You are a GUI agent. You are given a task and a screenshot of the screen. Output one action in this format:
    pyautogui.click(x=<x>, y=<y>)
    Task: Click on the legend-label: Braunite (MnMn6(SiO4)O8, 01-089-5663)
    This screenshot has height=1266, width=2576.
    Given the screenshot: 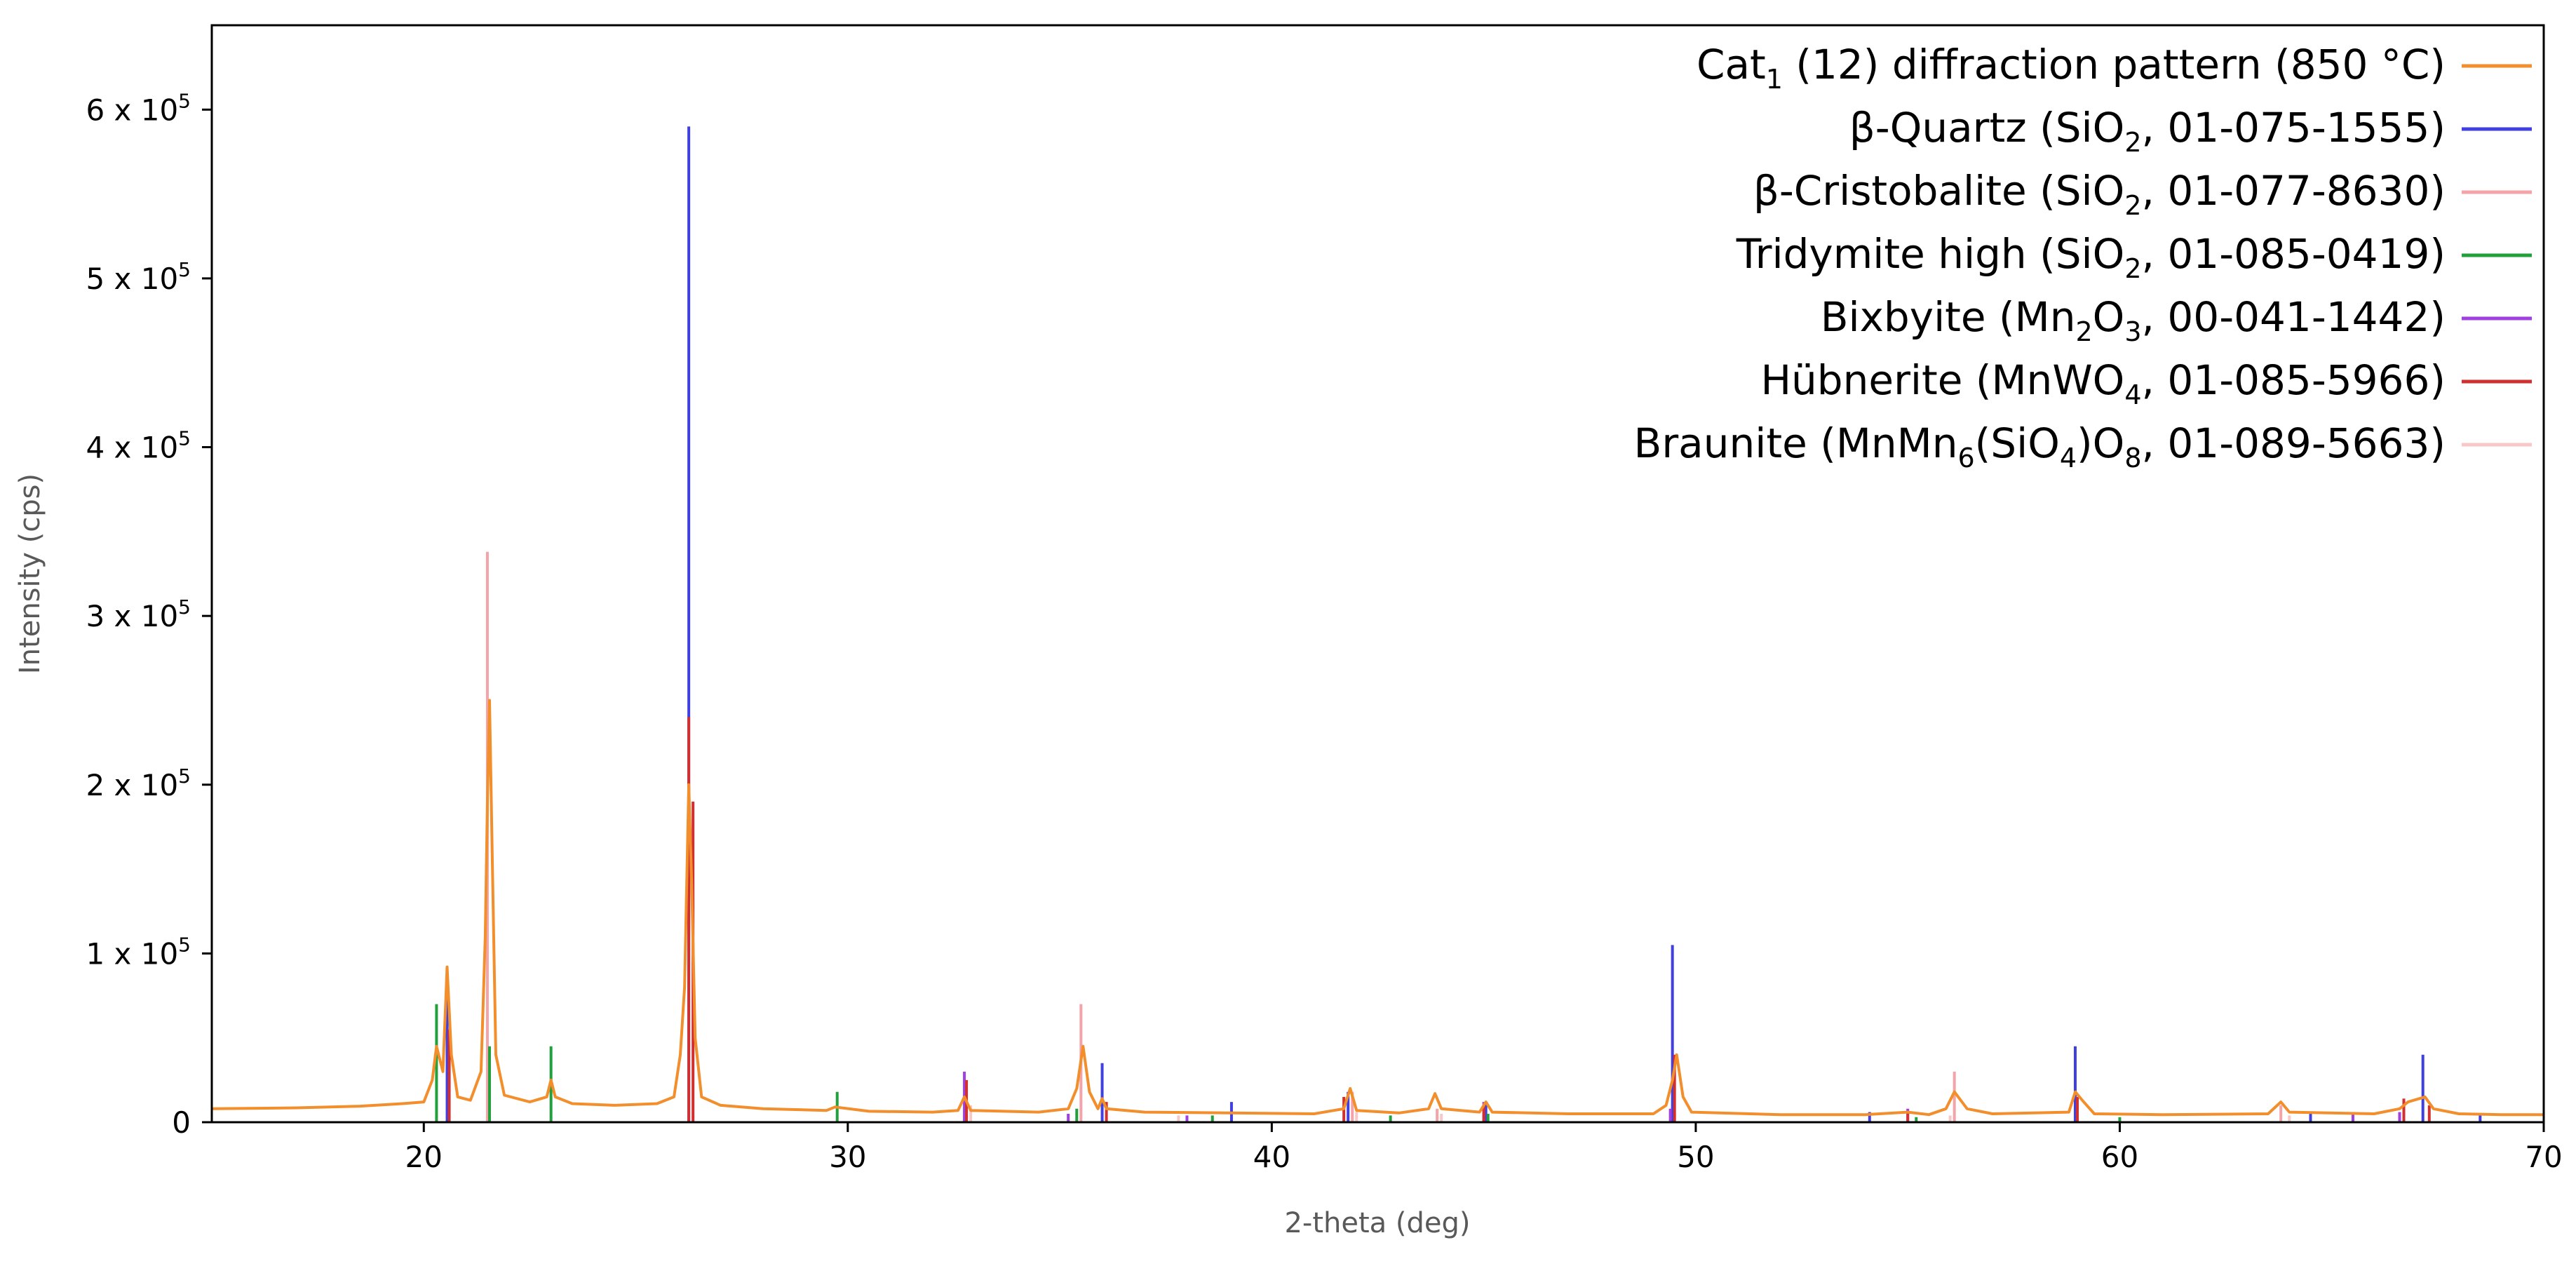 What is the action you would take?
    pyautogui.click(x=2040, y=446)
    